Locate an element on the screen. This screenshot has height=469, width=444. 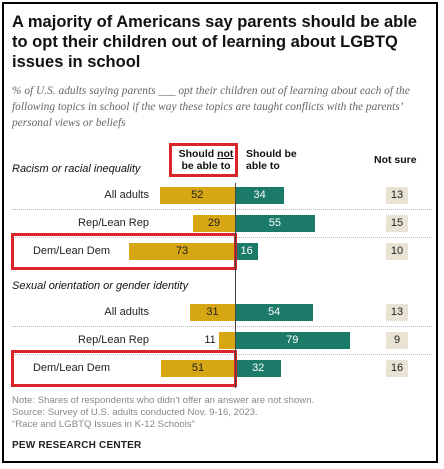
value-able: 79 is located at coordinates (292, 340).